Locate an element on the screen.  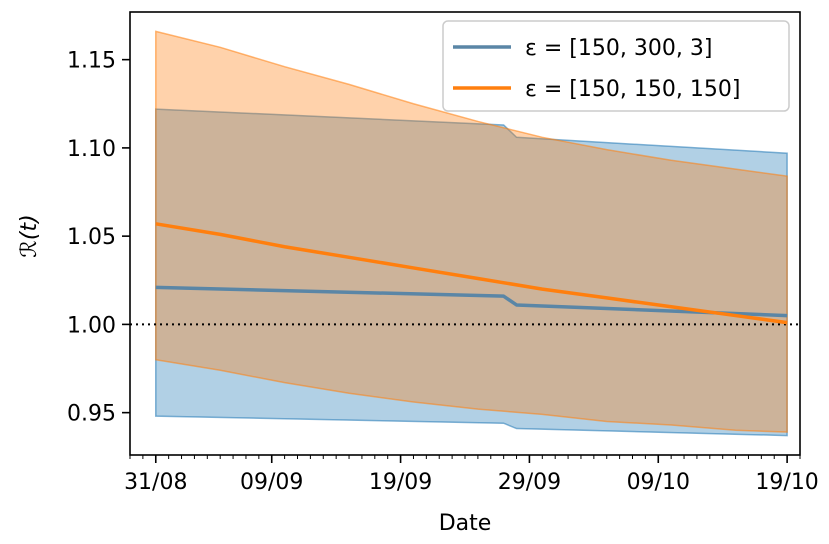
x-tick-label: 19/09 is located at coordinates (400, 482).